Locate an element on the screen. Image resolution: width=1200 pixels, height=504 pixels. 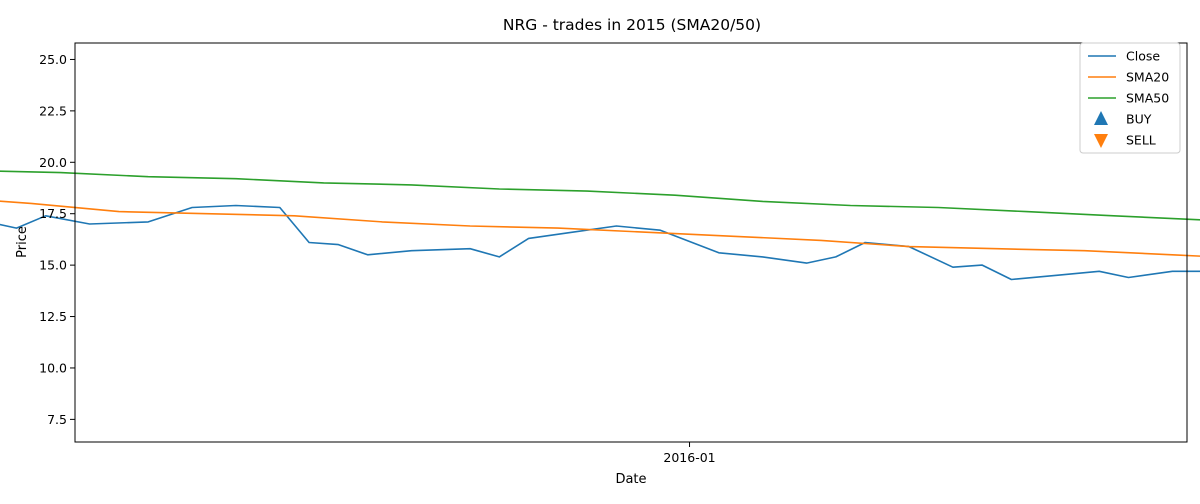
y-axis-ticks: 7.5 10.0 12.5 15.0 17.5 20.0 22.5 25.0 is located at coordinates (57, 239).